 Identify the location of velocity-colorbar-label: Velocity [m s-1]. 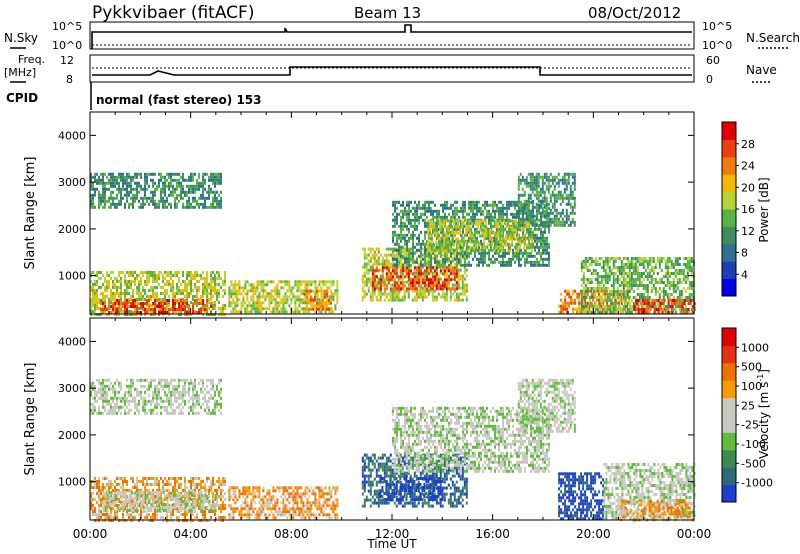
(763, 414).